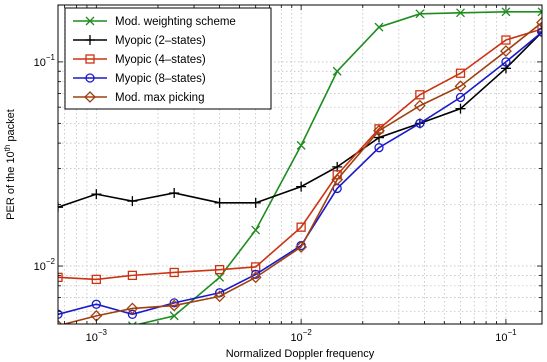  Describe the element at coordinates (300, 354) in the screenshot. I see `x-axis-label: Normalized Doppler frequency` at that location.